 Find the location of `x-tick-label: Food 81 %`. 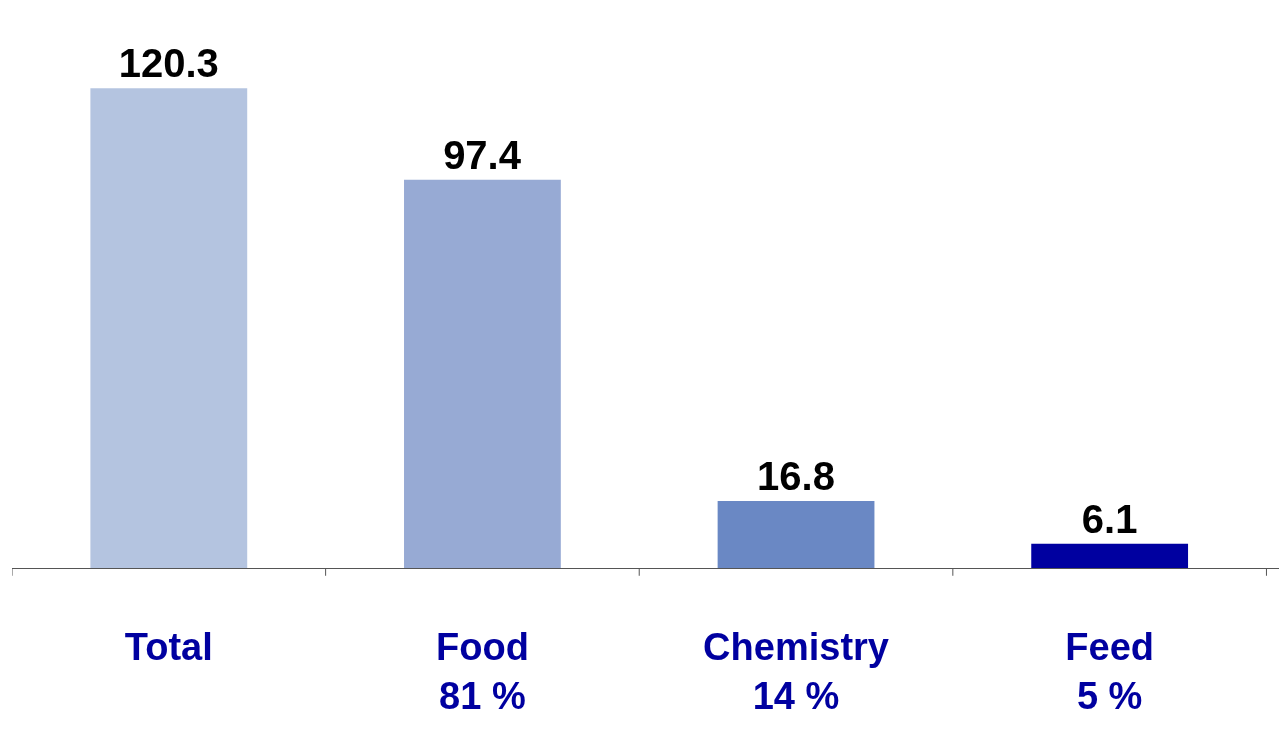

x-tick-label: Food 81 % is located at coordinates (482, 671).